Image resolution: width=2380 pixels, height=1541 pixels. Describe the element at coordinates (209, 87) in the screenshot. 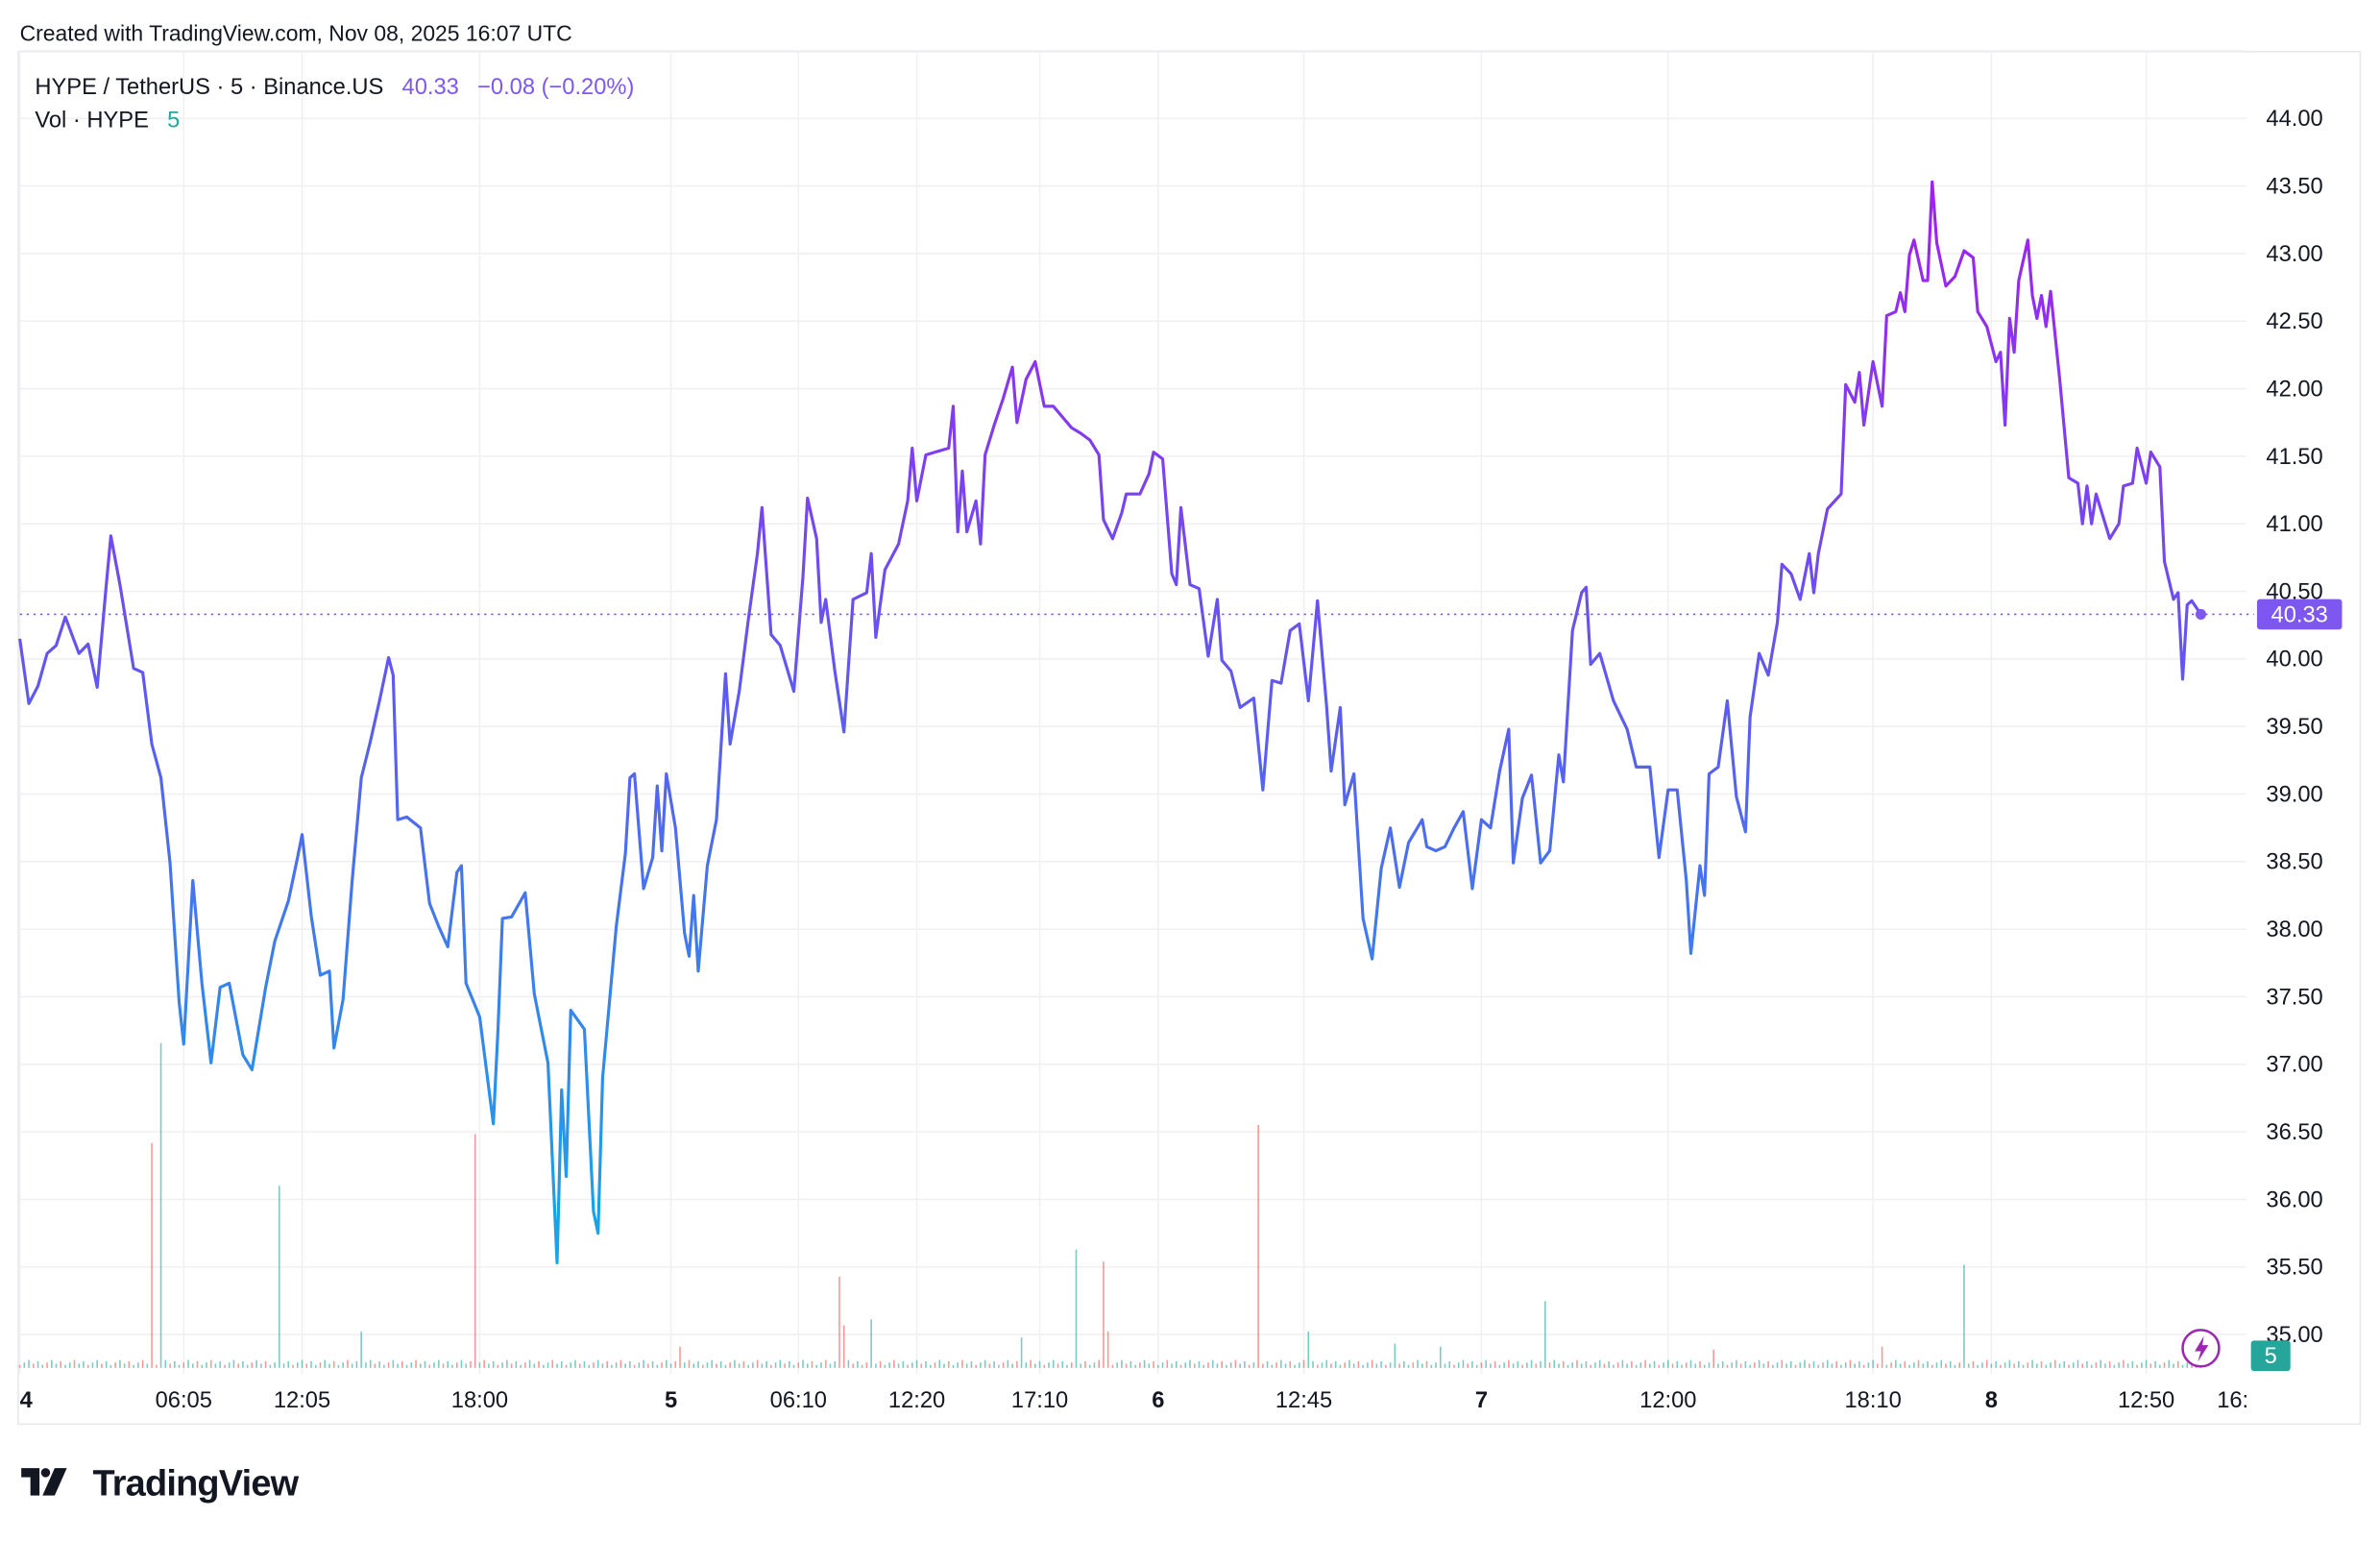

I see `legend-symbol: HYPE / TetherUS · 5 · Binance.US` at that location.